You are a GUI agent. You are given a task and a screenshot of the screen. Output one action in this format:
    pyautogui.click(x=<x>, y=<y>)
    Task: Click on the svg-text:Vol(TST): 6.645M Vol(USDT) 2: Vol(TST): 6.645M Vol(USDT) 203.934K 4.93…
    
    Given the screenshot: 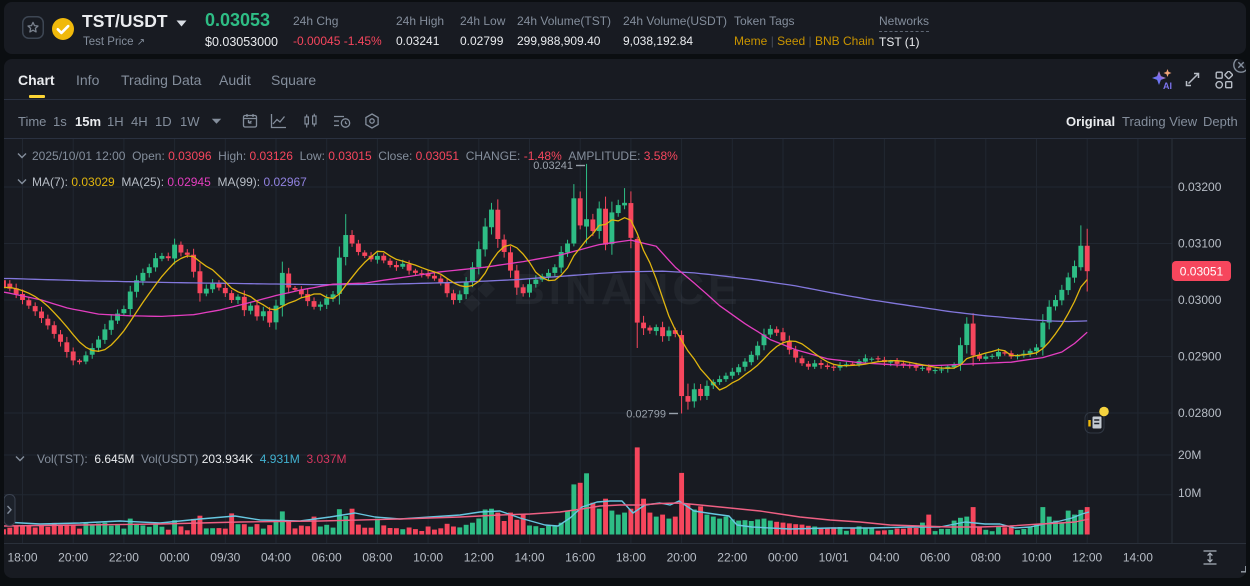 What is the action you would take?
    pyautogui.click(x=192, y=459)
    